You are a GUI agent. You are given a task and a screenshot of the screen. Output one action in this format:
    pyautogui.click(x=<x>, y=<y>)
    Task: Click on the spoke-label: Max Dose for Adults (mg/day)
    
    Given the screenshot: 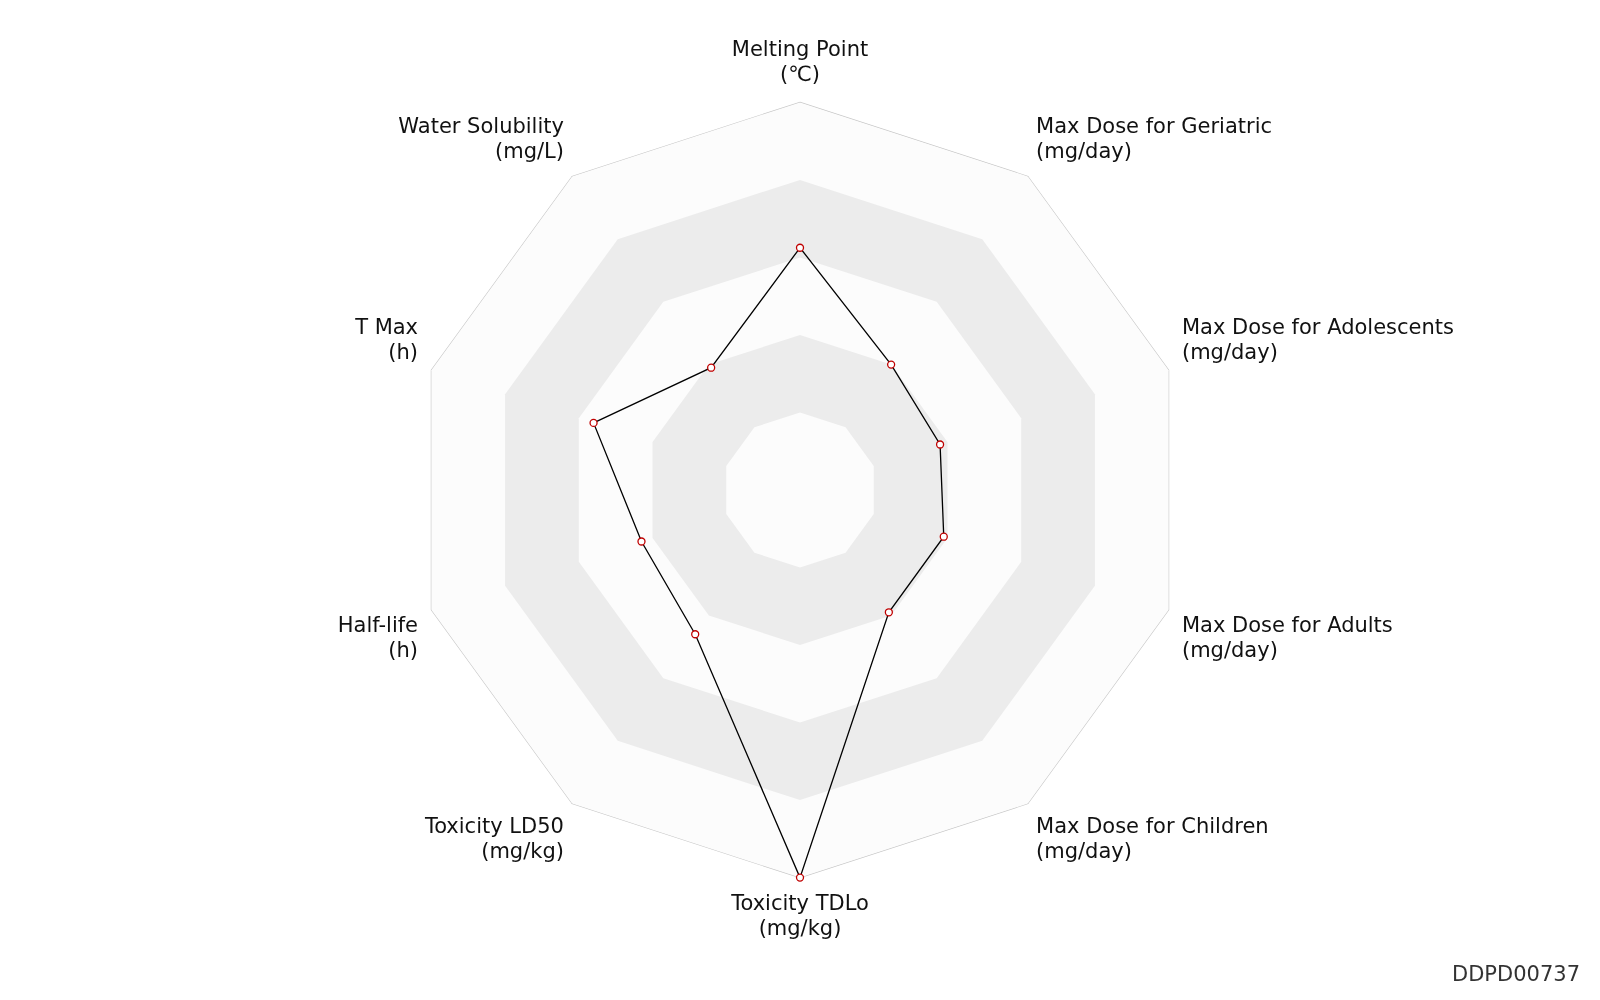 What is the action you would take?
    pyautogui.click(x=1287, y=638)
    